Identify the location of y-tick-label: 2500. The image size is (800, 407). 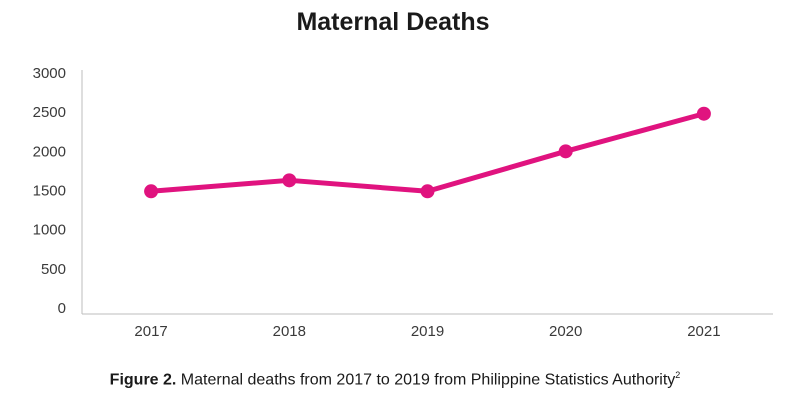
(49, 112).